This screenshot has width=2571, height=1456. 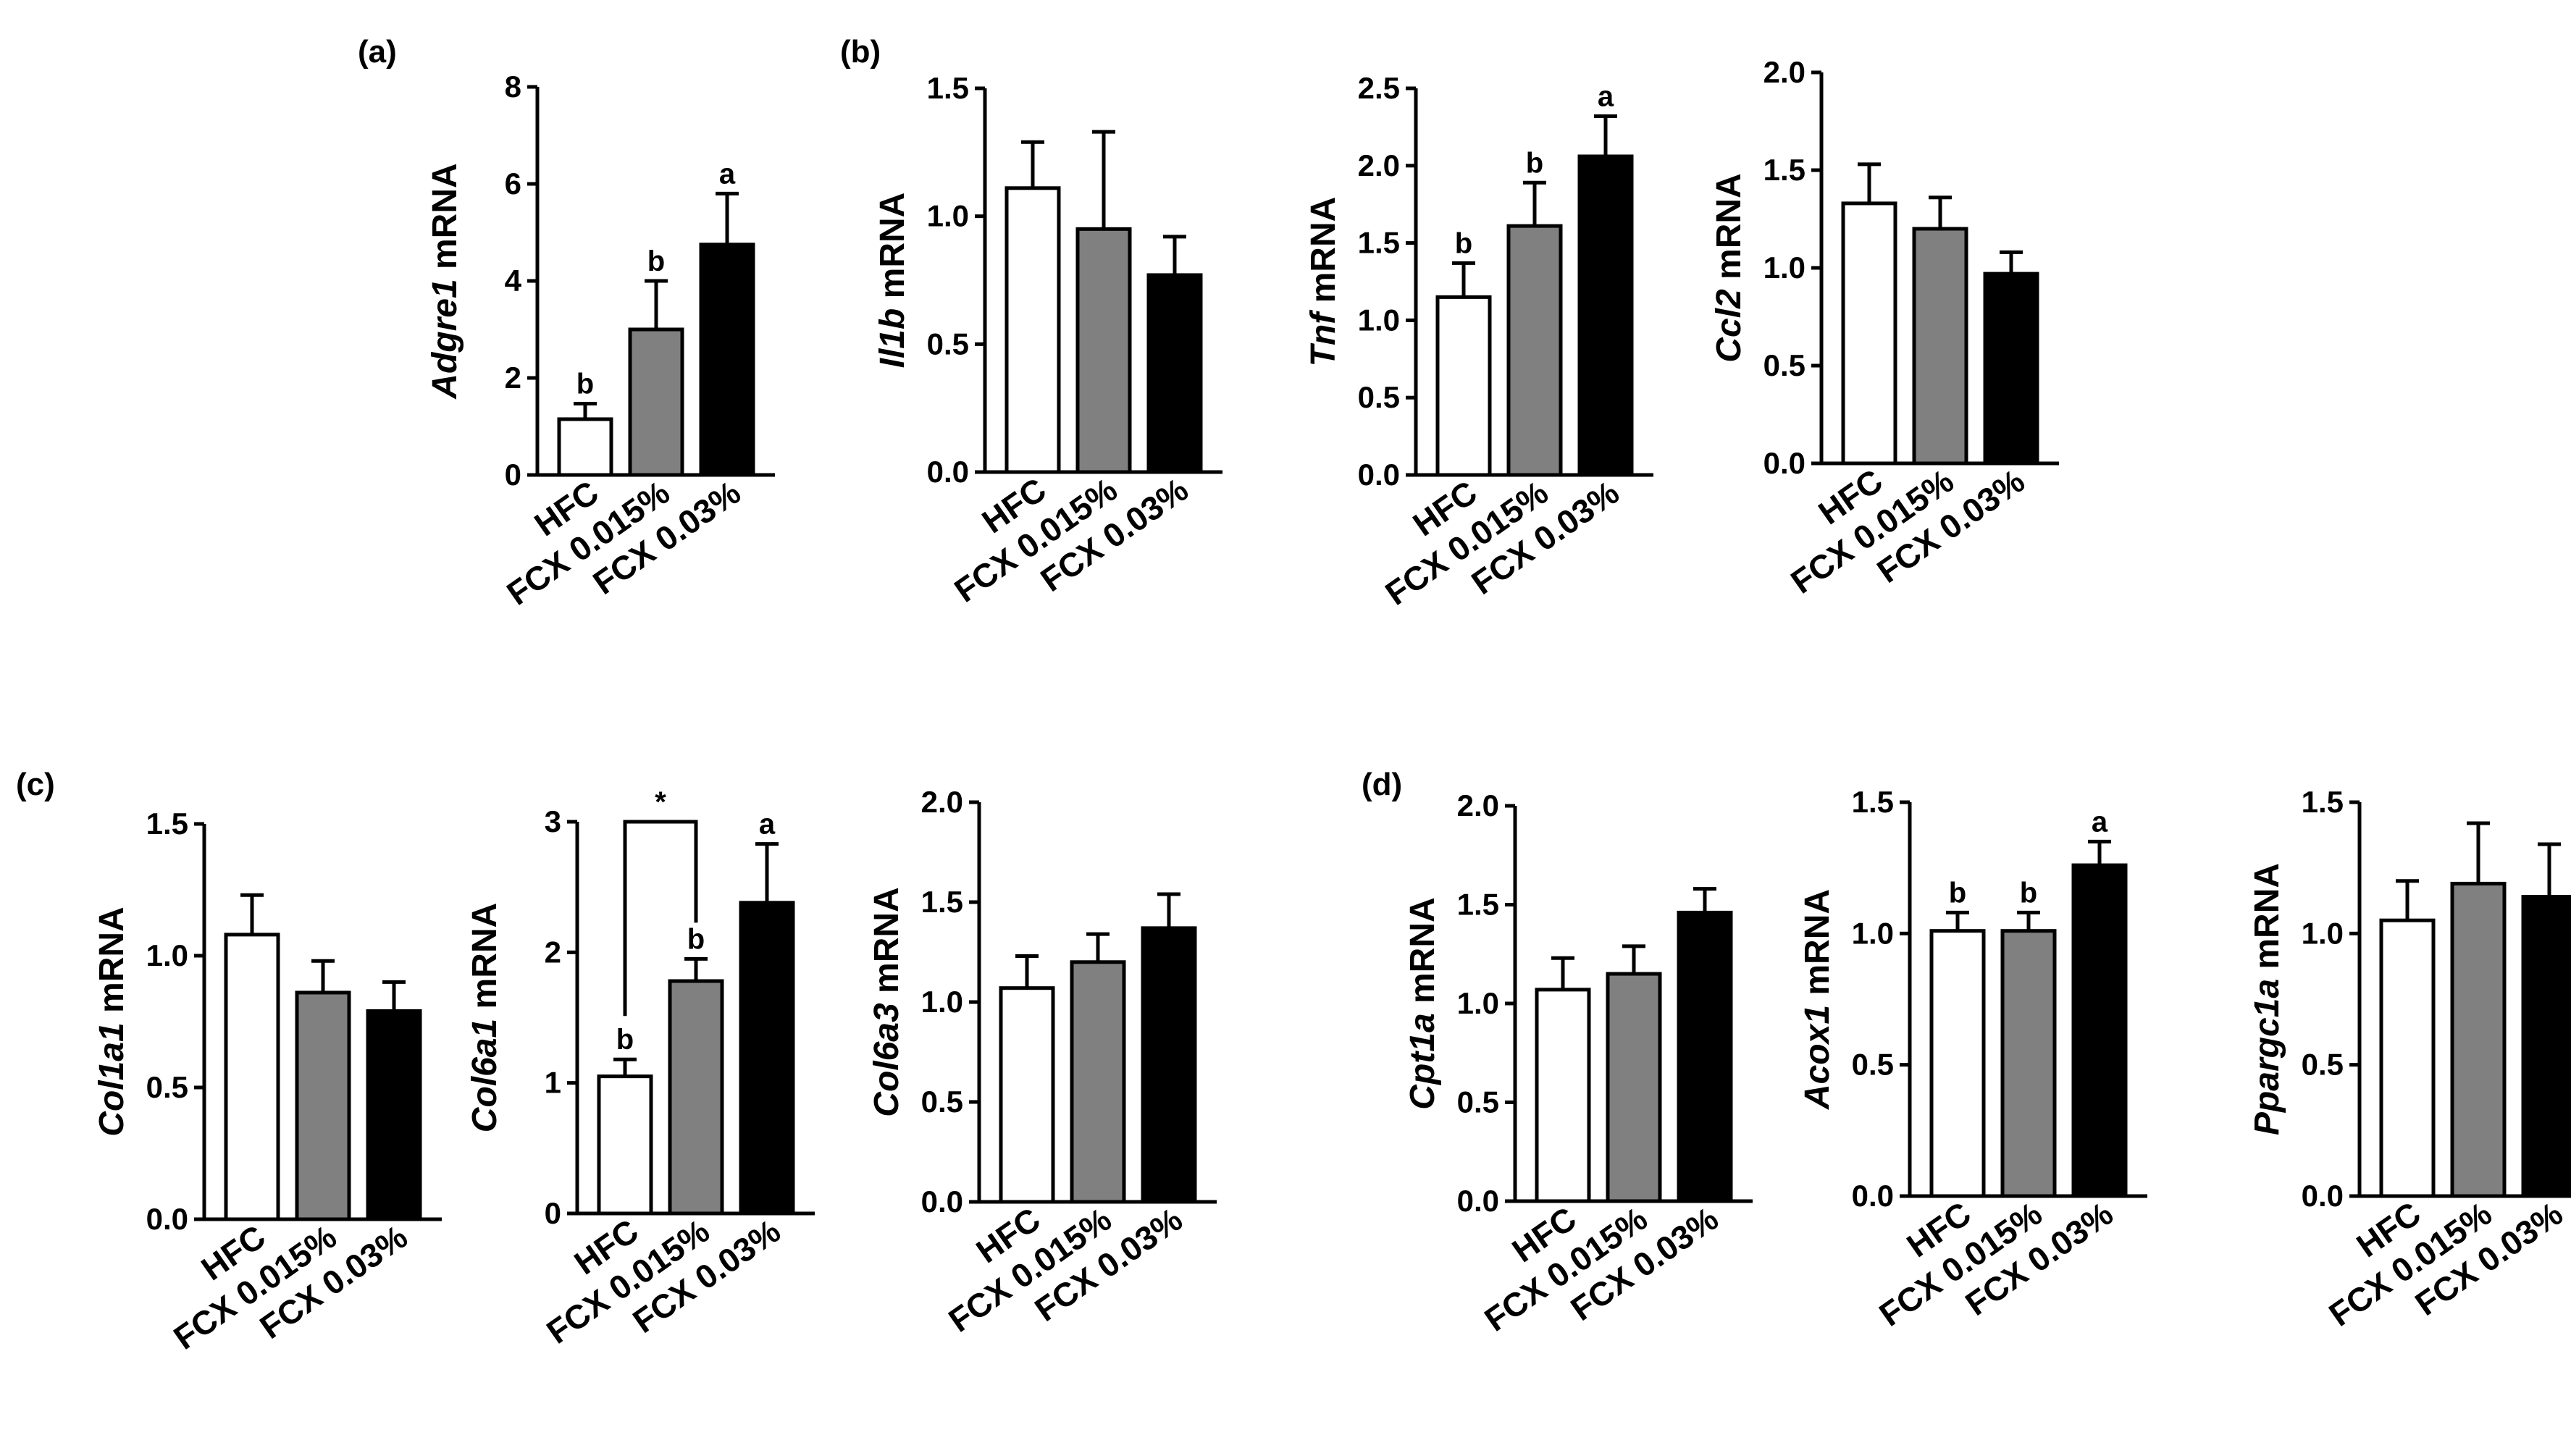 I want to click on y-axis-label: Acox1 mRNA, so click(x=1817, y=999).